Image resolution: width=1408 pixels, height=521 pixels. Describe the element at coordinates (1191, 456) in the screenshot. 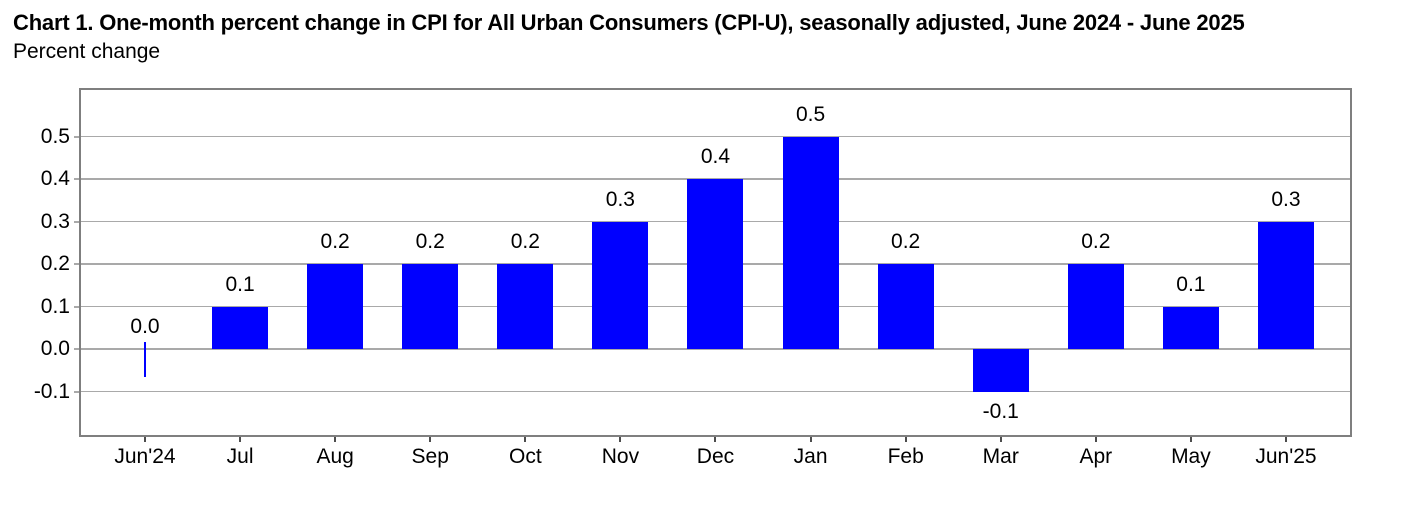

I see `x-axis-tick-label: May` at that location.